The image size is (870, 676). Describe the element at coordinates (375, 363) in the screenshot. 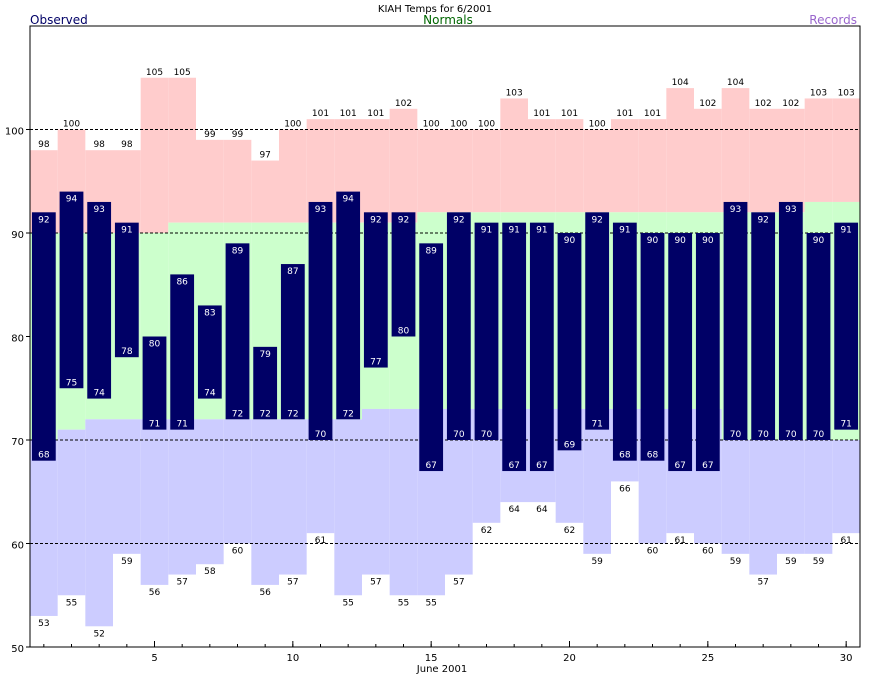

I see `observed-low-label: 77` at that location.